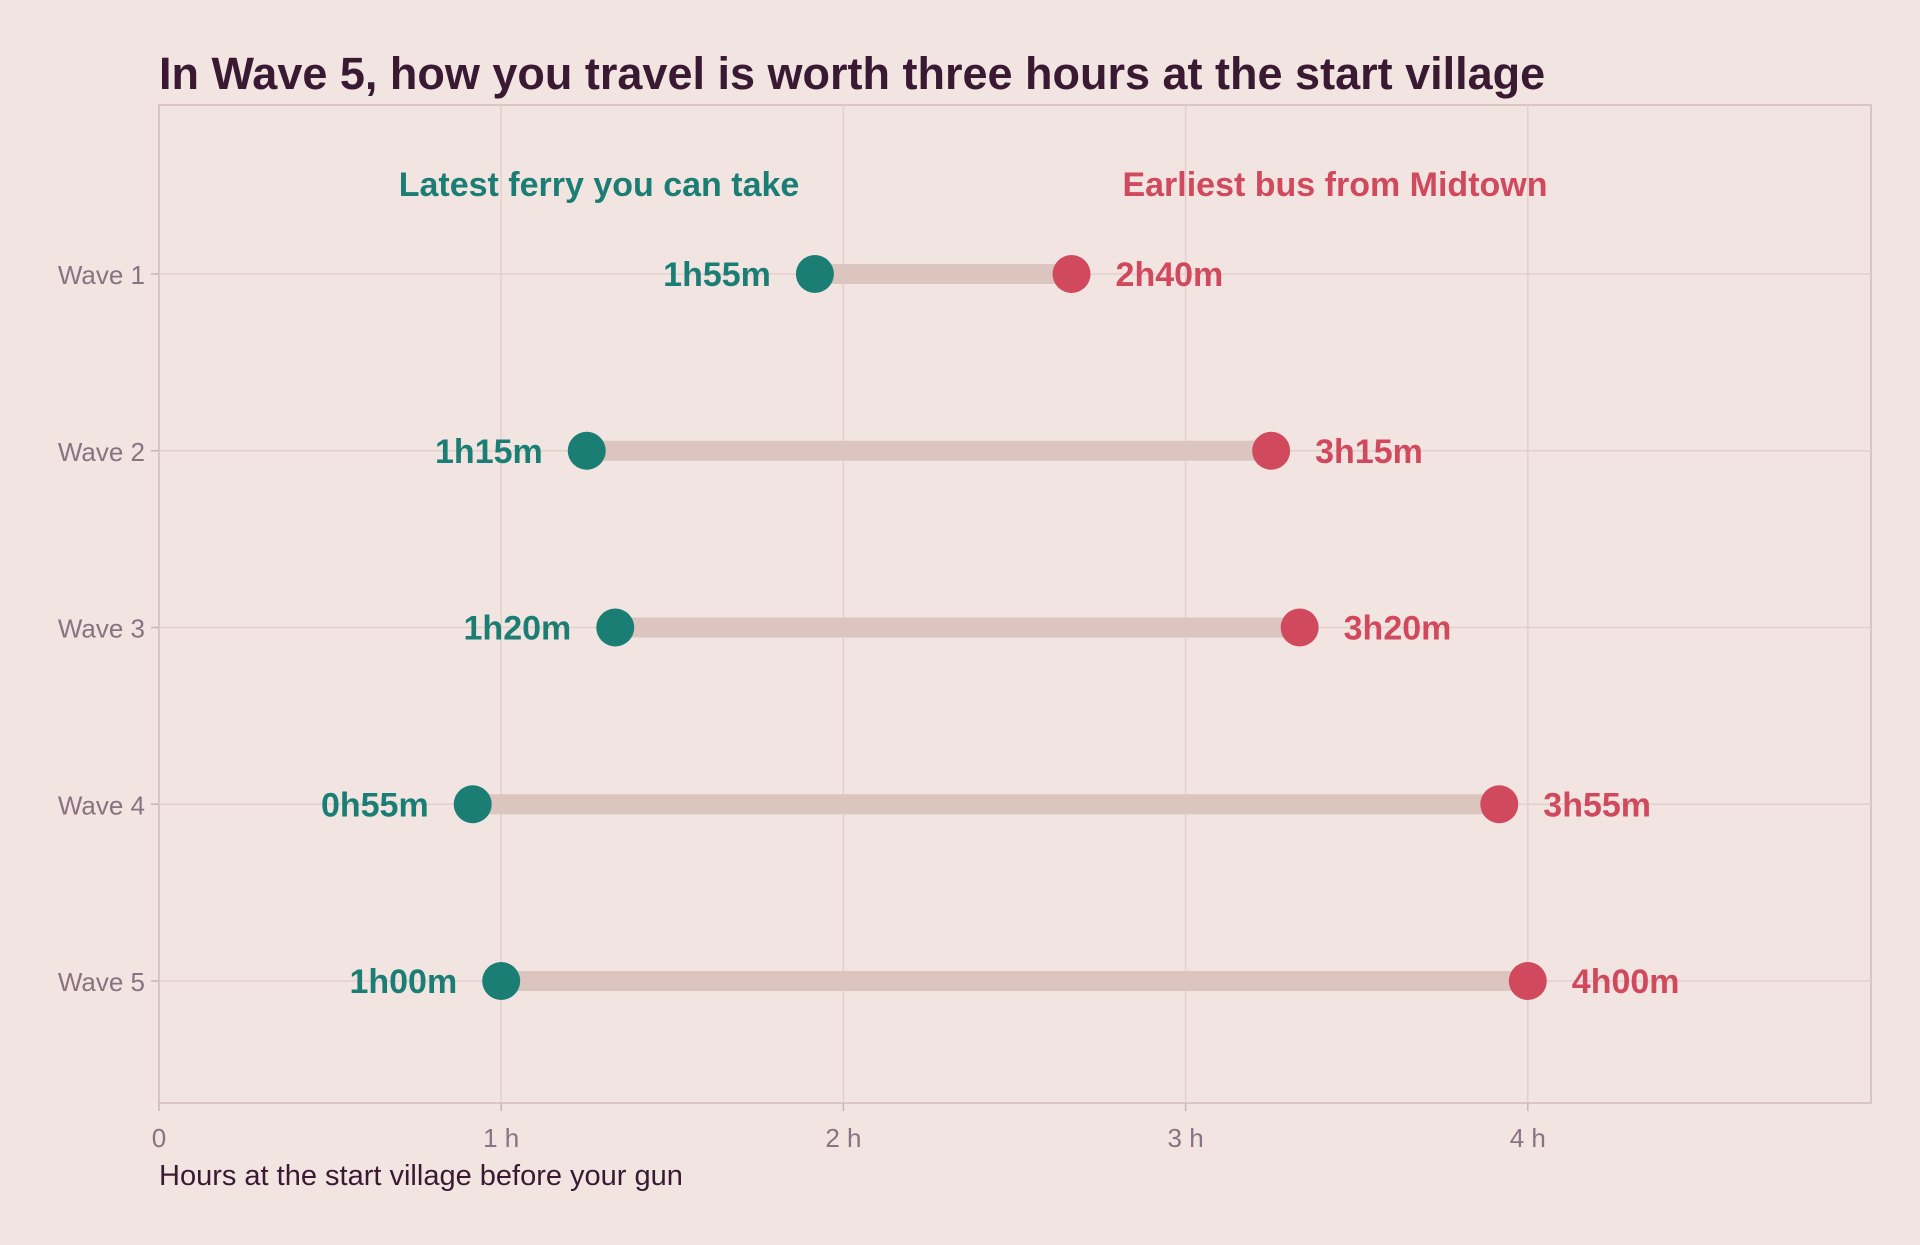 This screenshot has height=1245, width=1920. I want to click on y-tick-labels: Wave 1 Wave 2 Wave 3 Wave 4 Wave 5, so click(101, 628).